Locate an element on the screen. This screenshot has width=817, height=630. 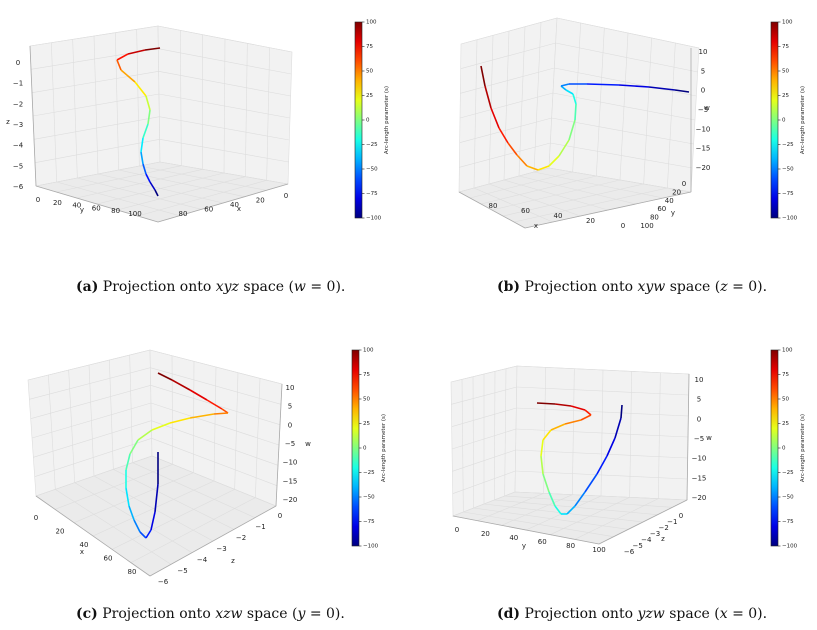
x-tick-label: 0 is located at coordinates (286, 196).